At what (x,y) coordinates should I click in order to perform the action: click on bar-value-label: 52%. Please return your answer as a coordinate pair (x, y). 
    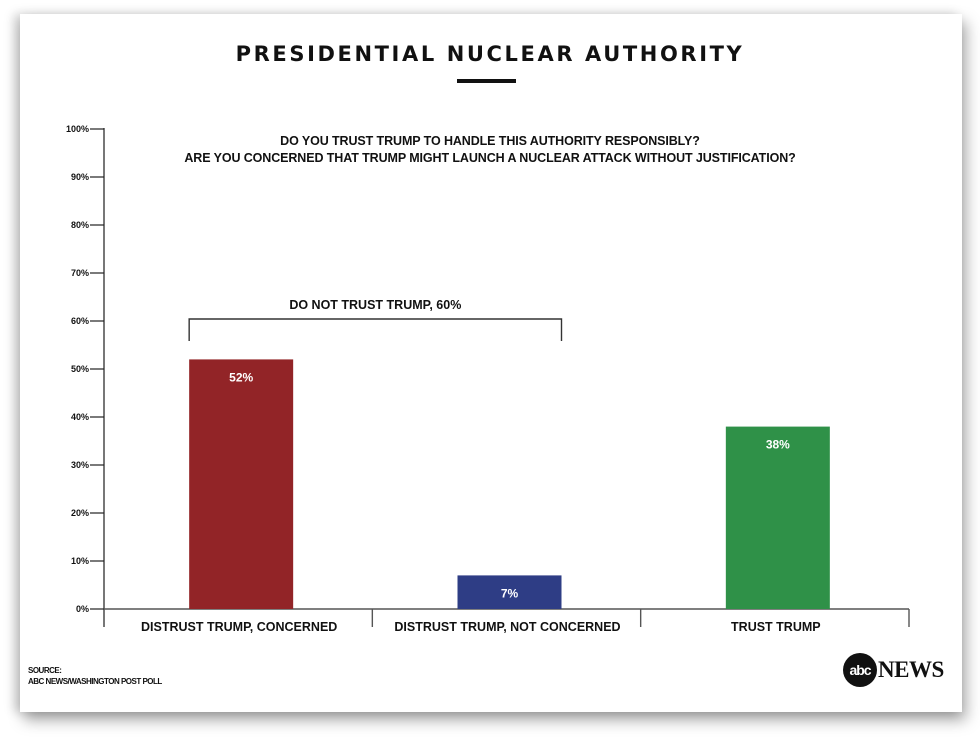
    Looking at the image, I should click on (241, 377).